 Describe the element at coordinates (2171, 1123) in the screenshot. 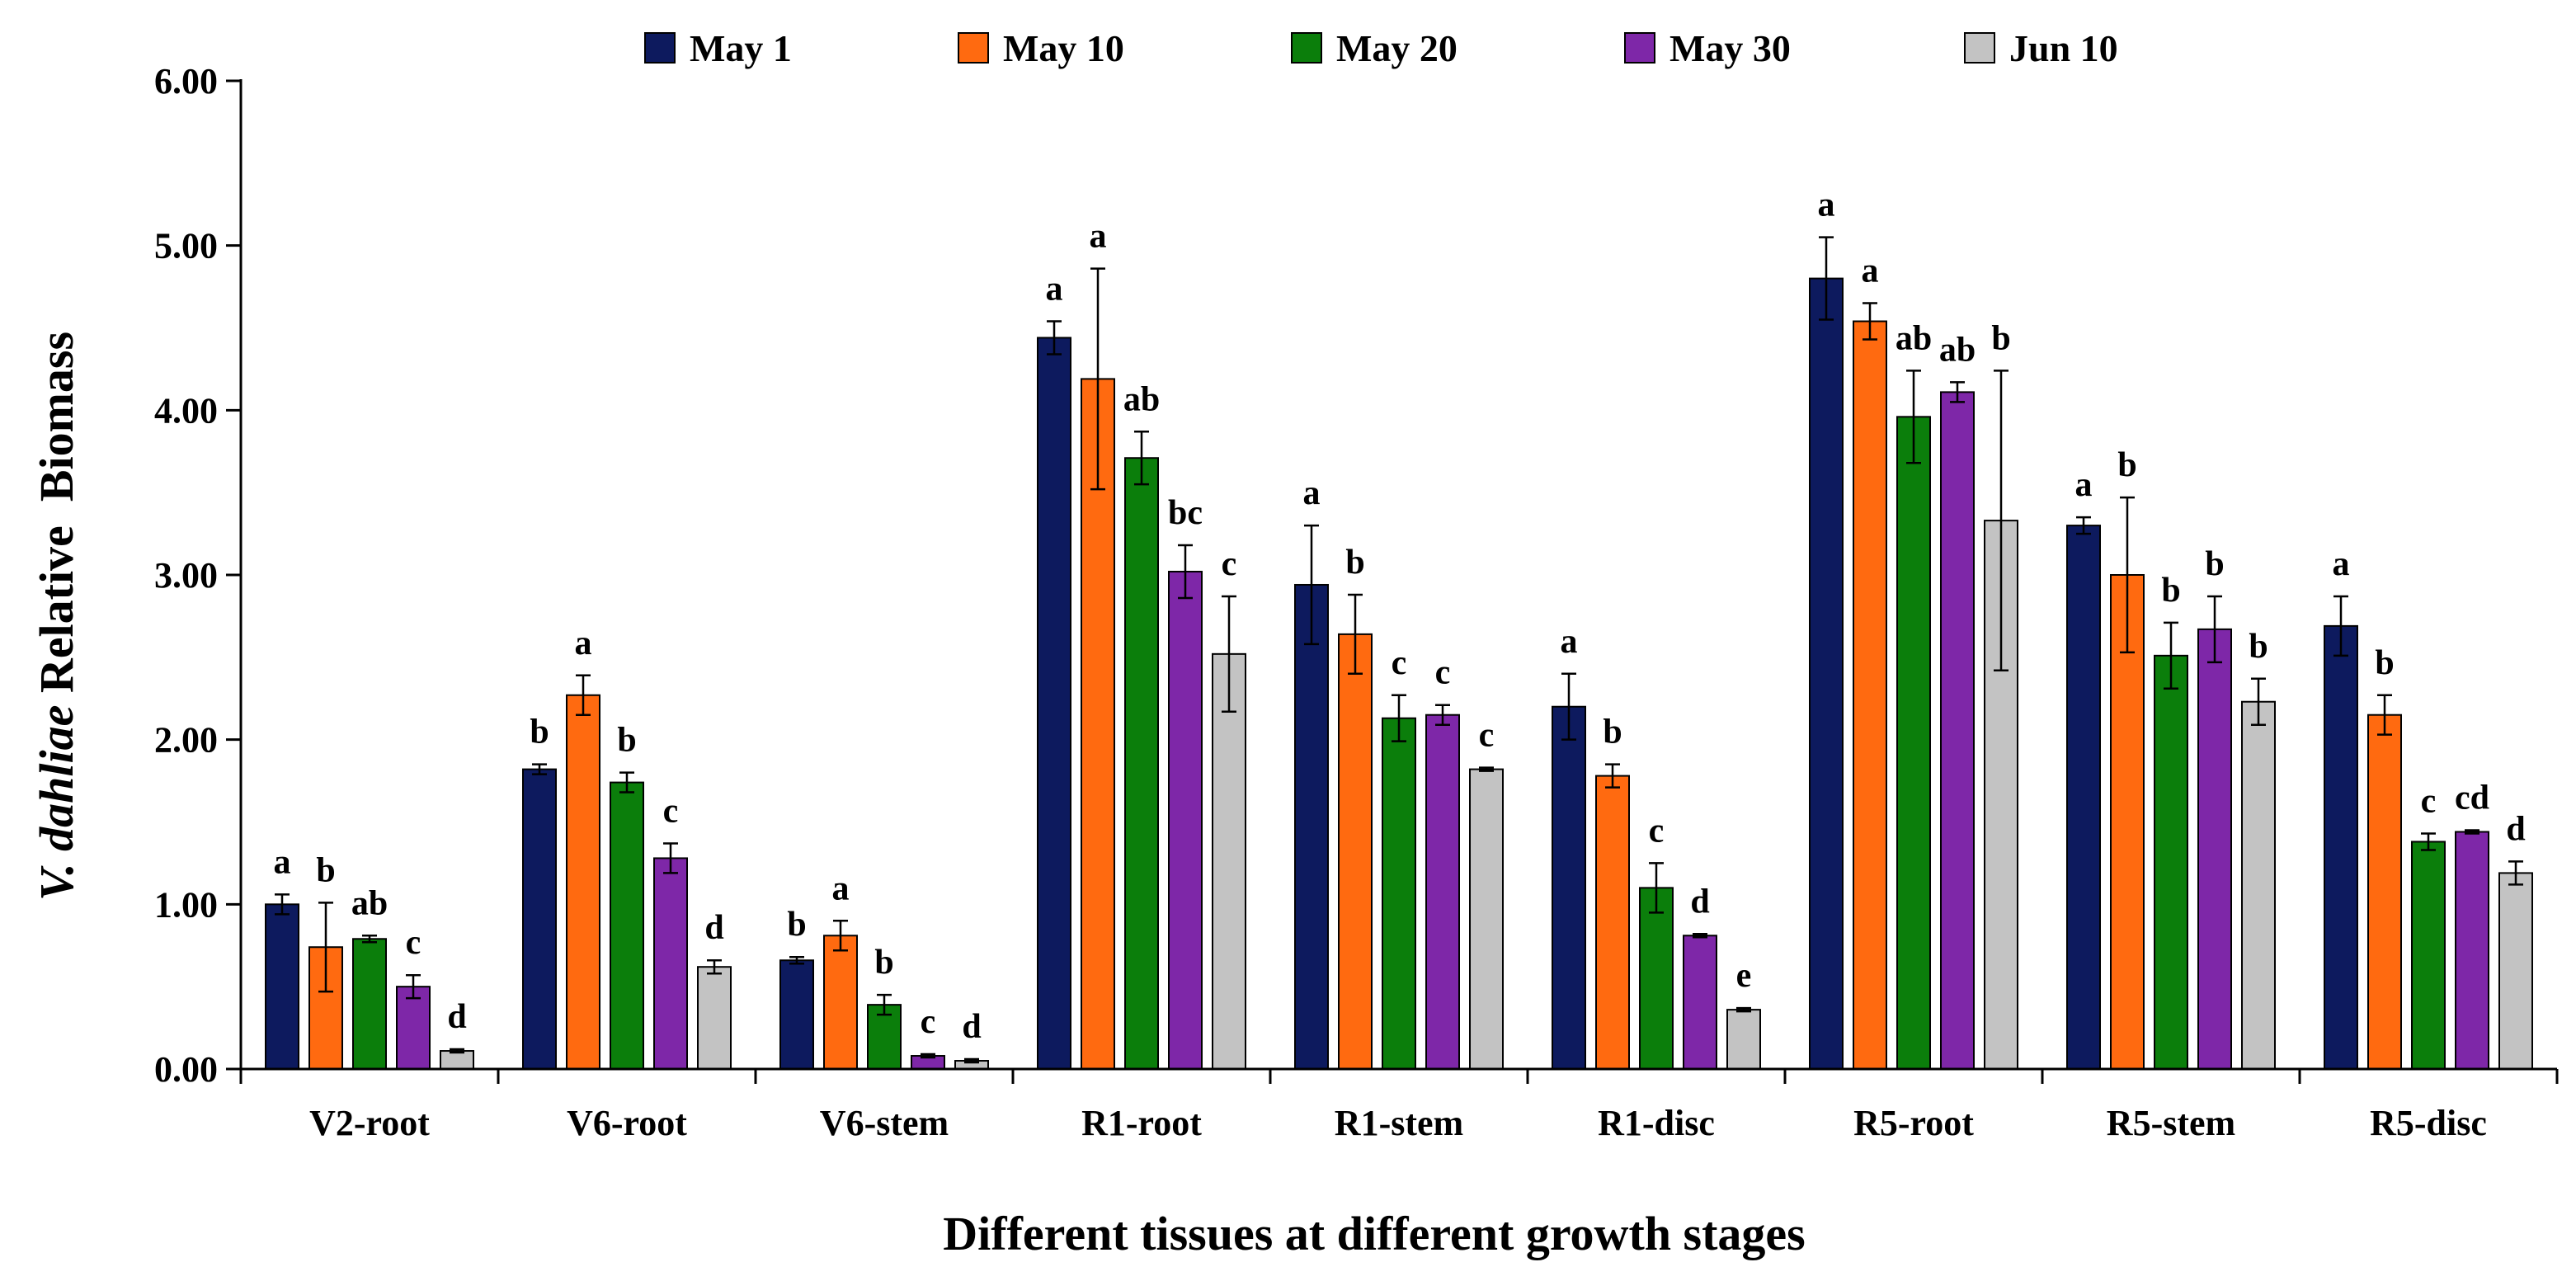

I see `x-tick-label: R5-stem` at that location.